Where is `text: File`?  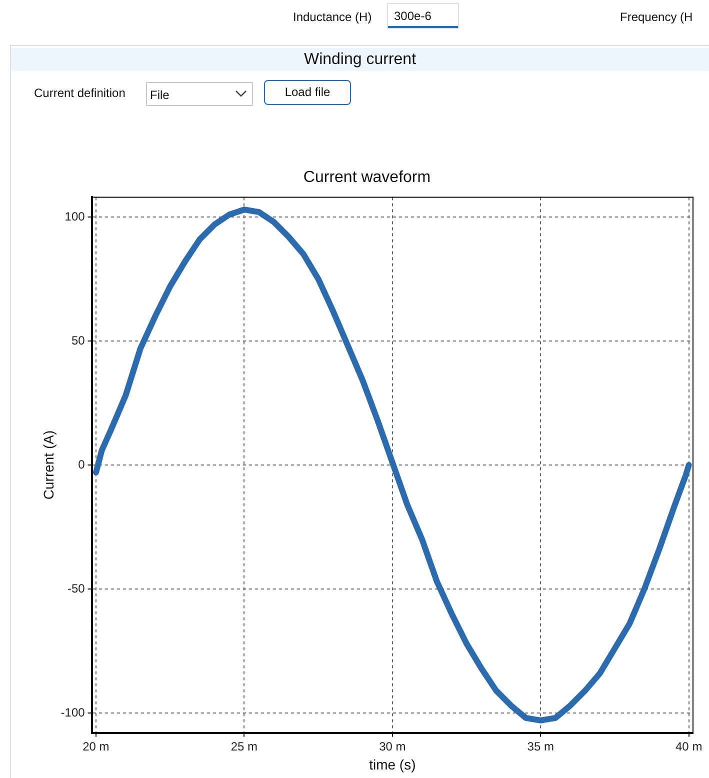 text: File is located at coordinates (160, 95).